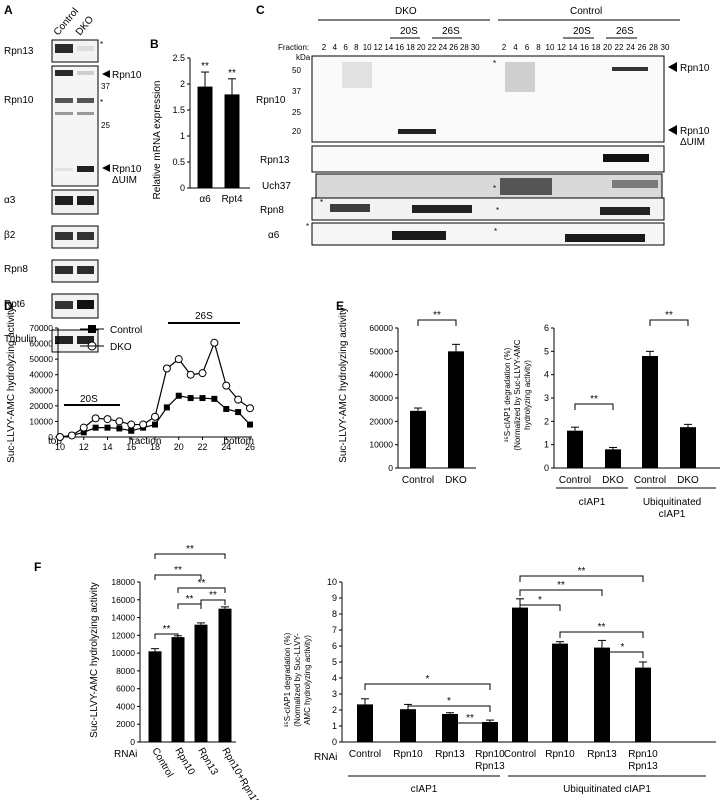  What do you see at coordinates (594, 406) in the screenshot?
I see `panel-e2-a-bracket` at bounding box center [594, 406].